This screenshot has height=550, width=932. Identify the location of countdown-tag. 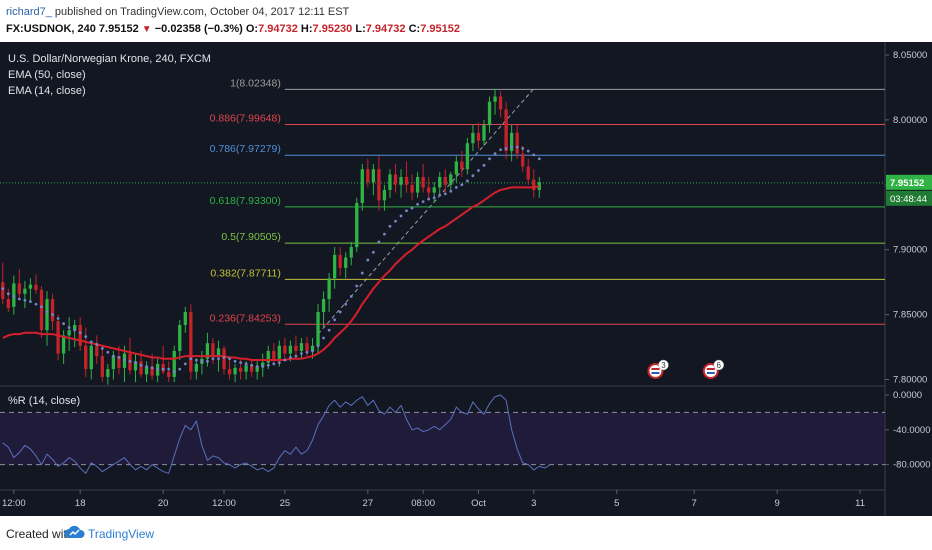
(909, 198).